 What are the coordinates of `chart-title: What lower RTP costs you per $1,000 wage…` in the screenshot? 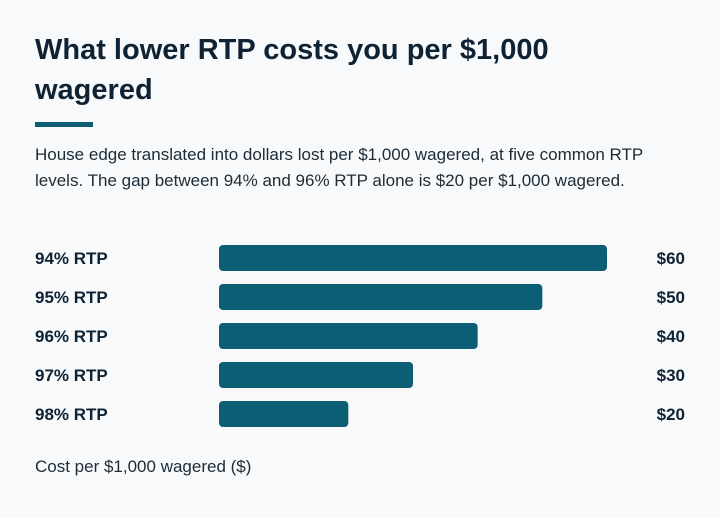 It's located at (292, 70).